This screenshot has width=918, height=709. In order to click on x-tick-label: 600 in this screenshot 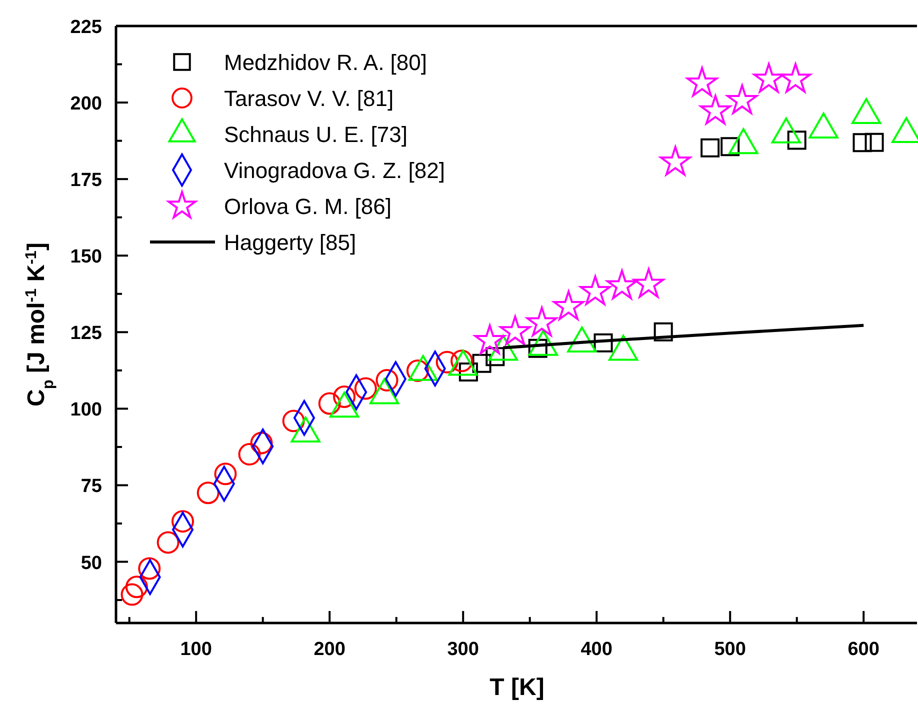, I will do `click(864, 649)`.